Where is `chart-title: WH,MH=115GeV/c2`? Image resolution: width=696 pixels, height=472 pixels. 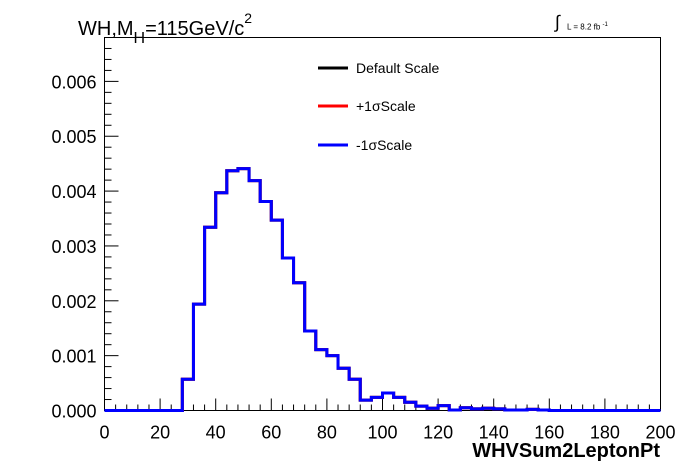 chart-title: WH,MH=115GeV/c2 is located at coordinates (165, 29).